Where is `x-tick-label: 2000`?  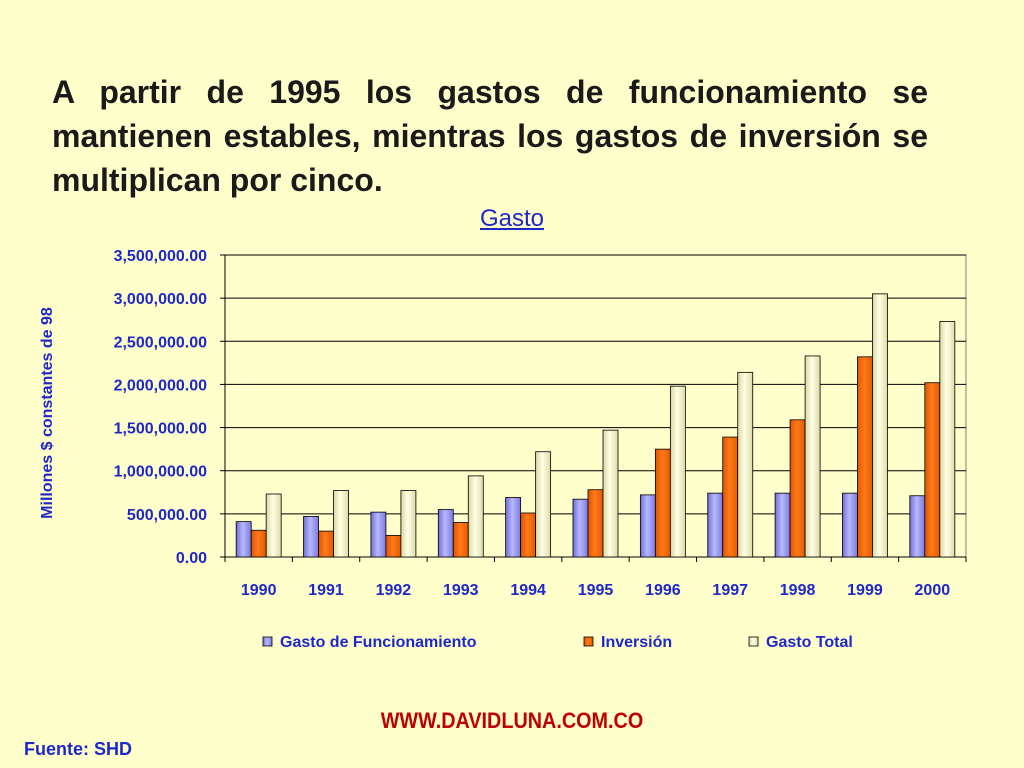
x-tick-label: 2000 is located at coordinates (933, 590).